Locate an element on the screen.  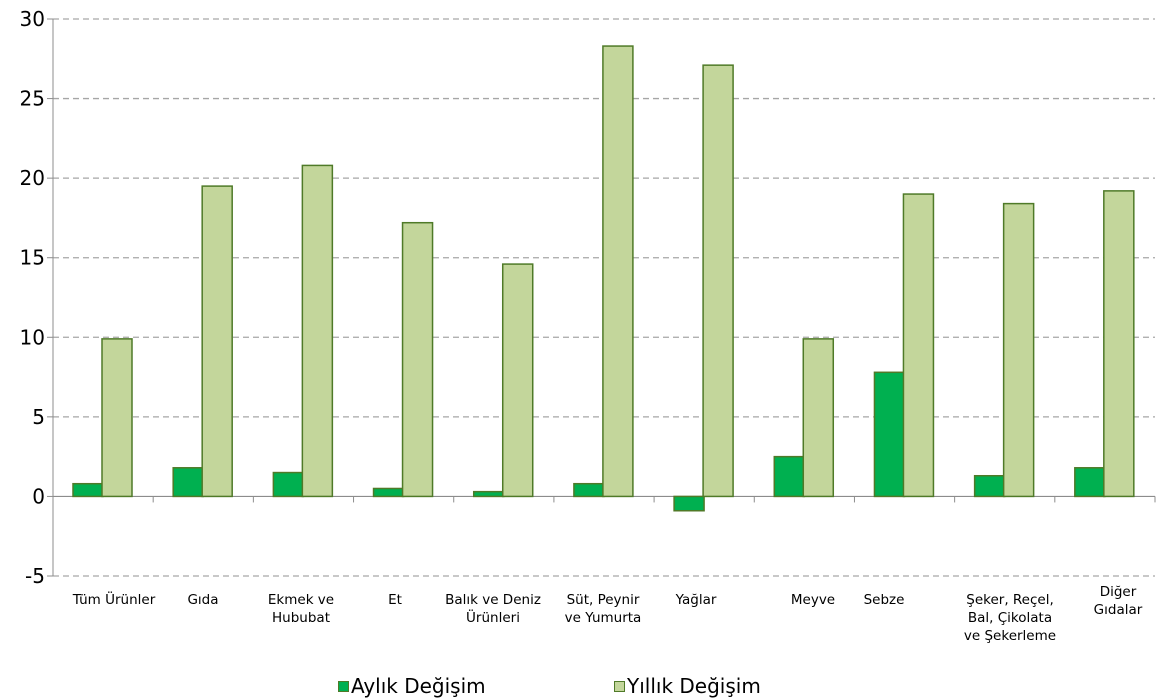
y-tick-label: 15 is located at coordinates (32, 258).